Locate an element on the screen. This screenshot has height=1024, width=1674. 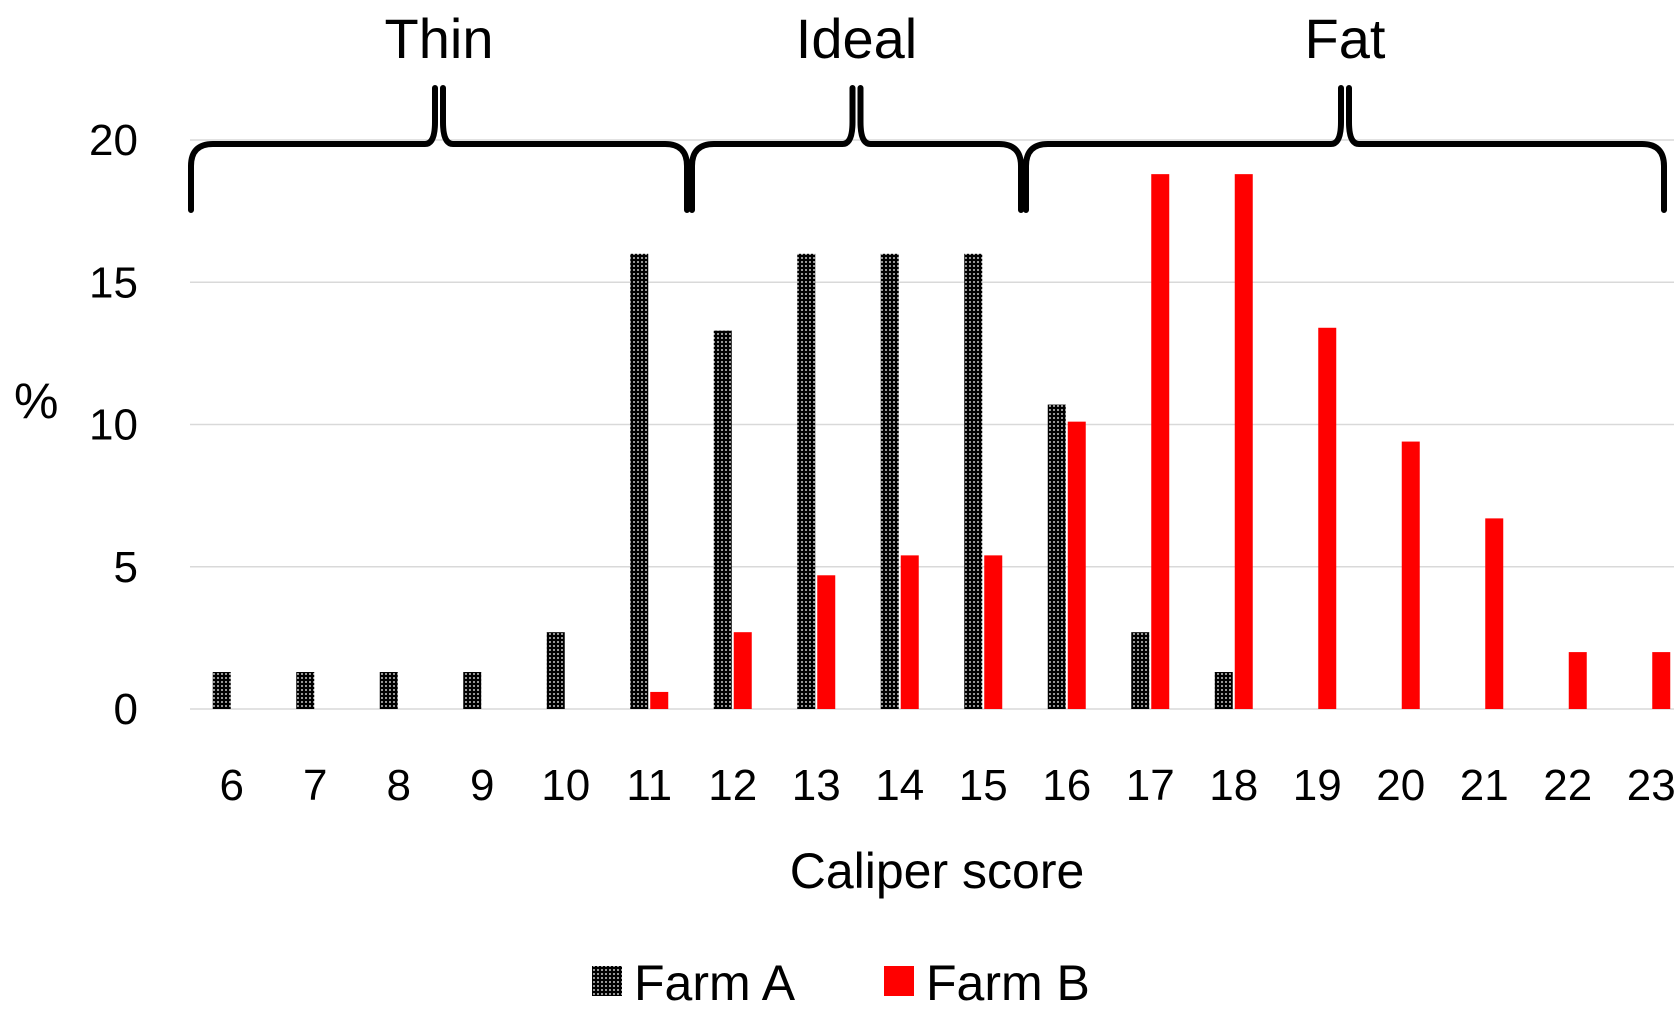
x-tick-label: 18 is located at coordinates (1233, 785).